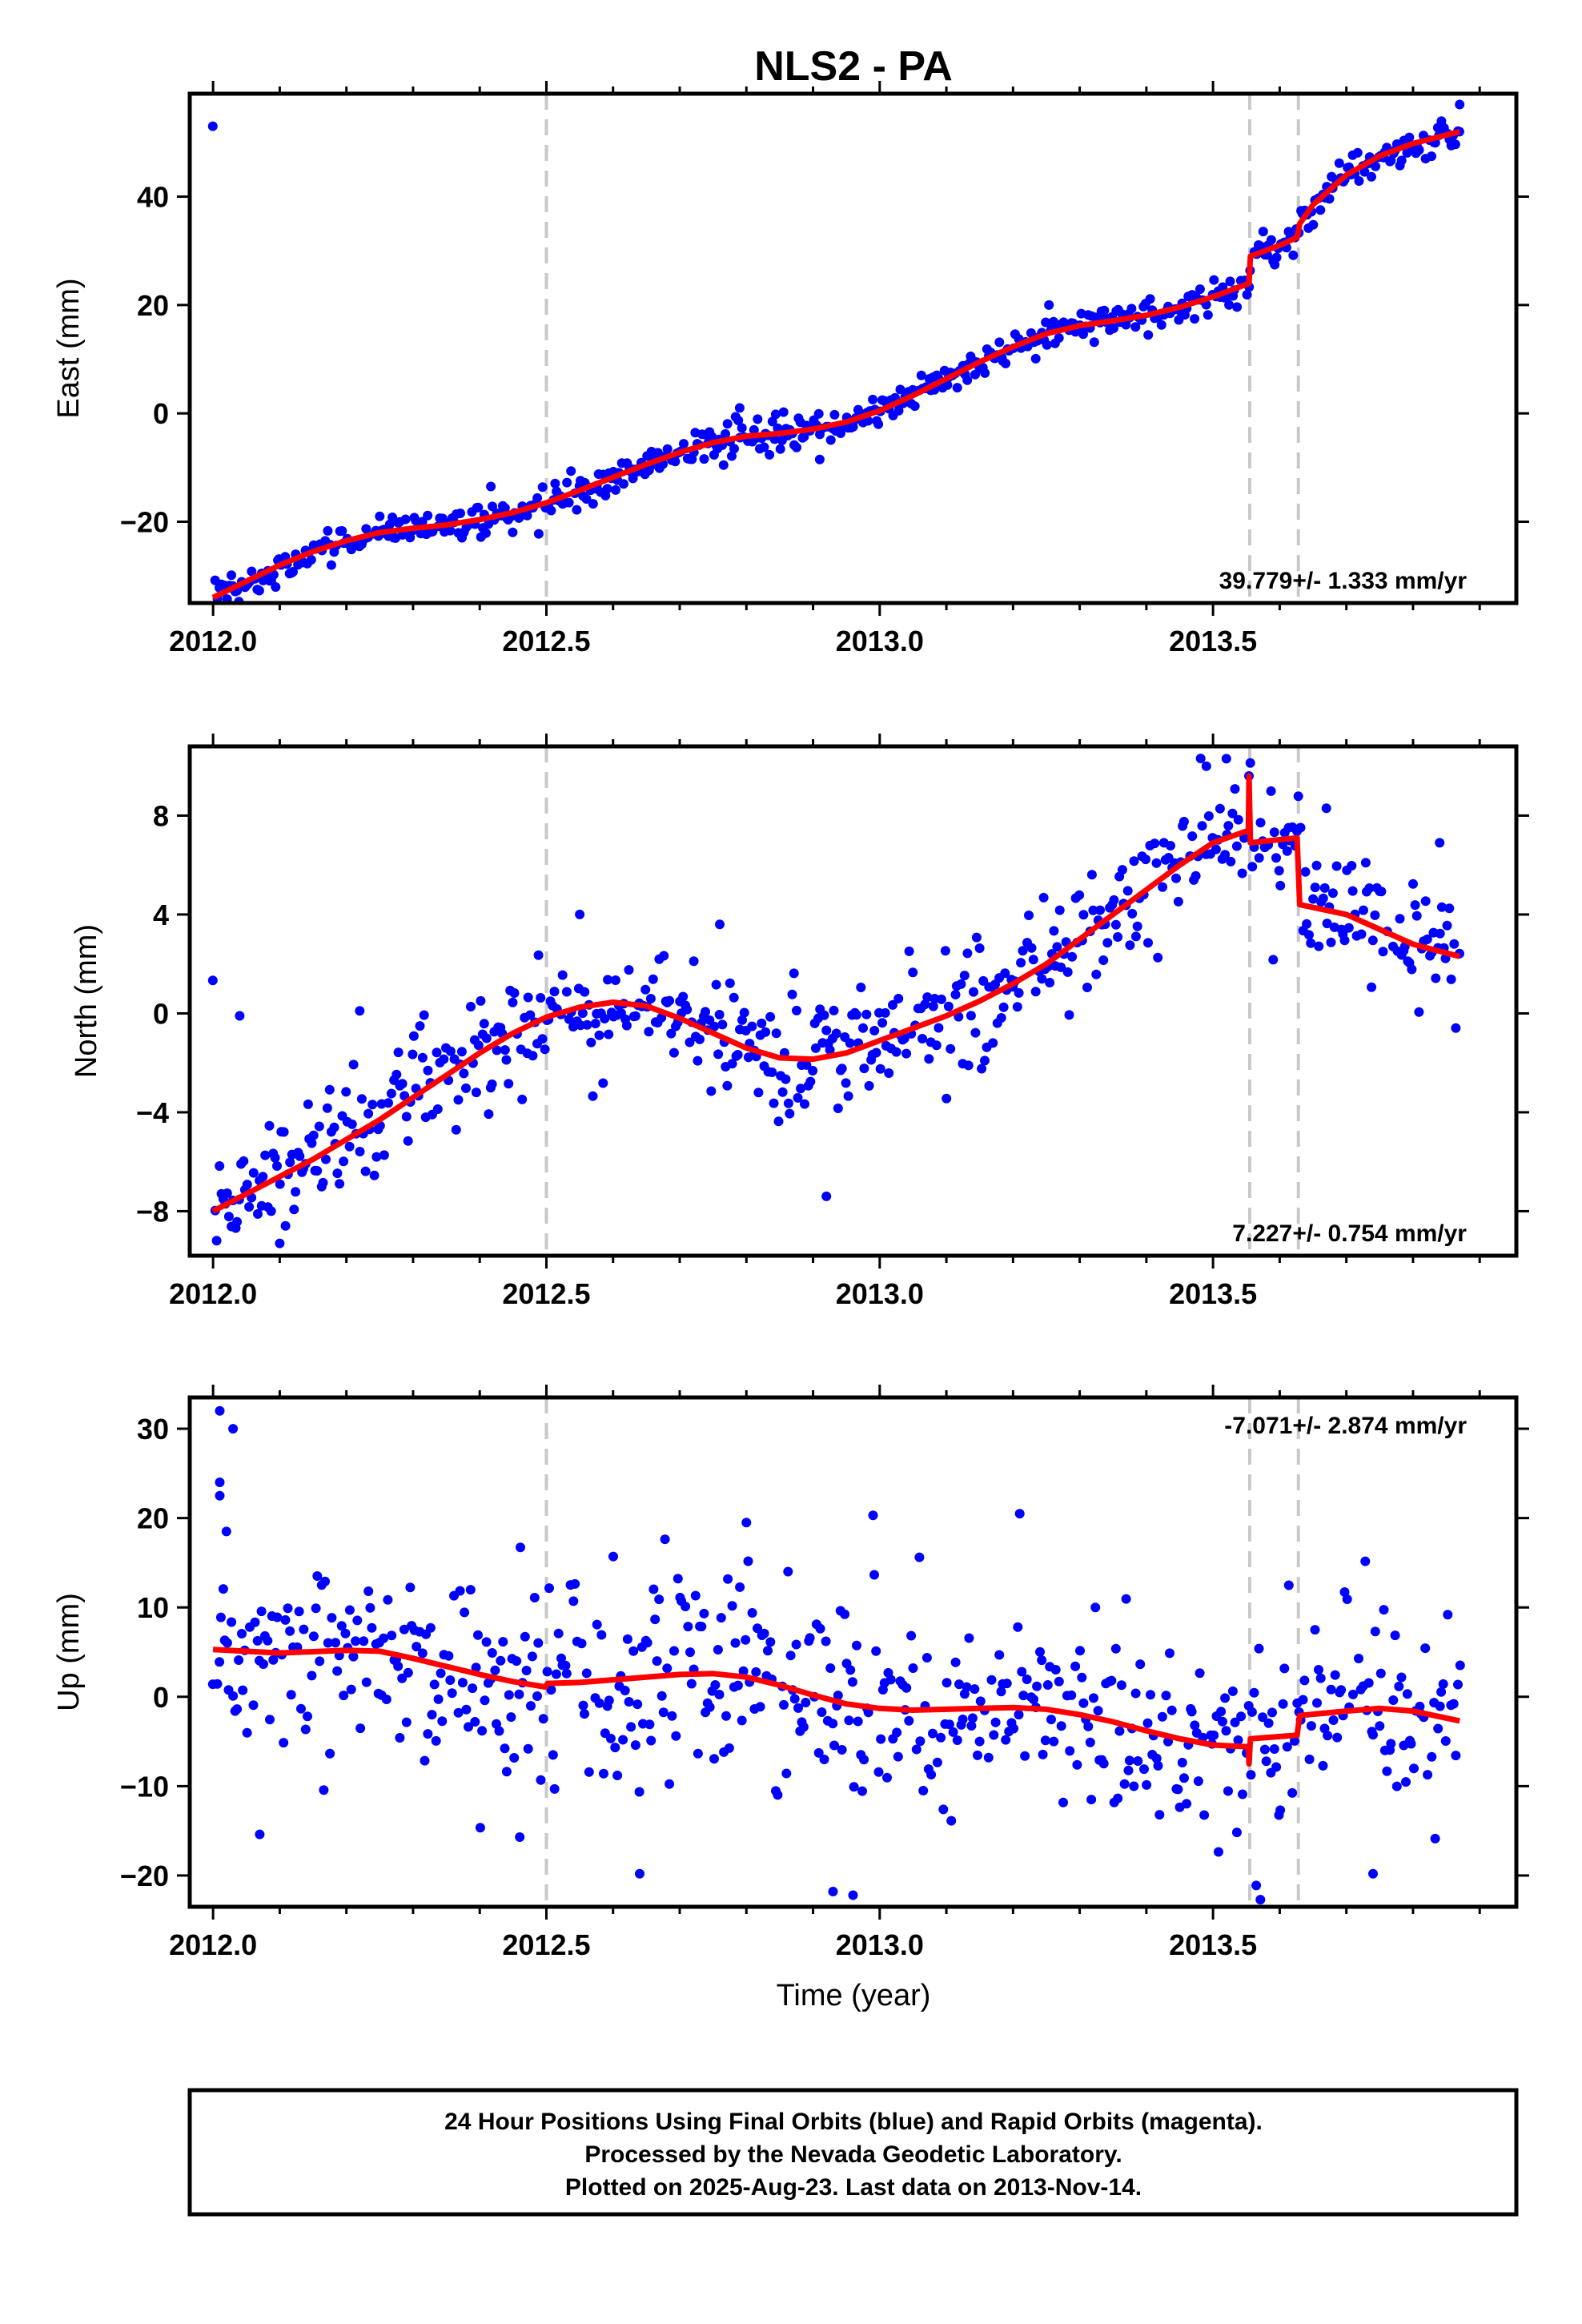 The image size is (1582, 2324). I want to click on y-axis-label: Up (mm), so click(69, 1652).